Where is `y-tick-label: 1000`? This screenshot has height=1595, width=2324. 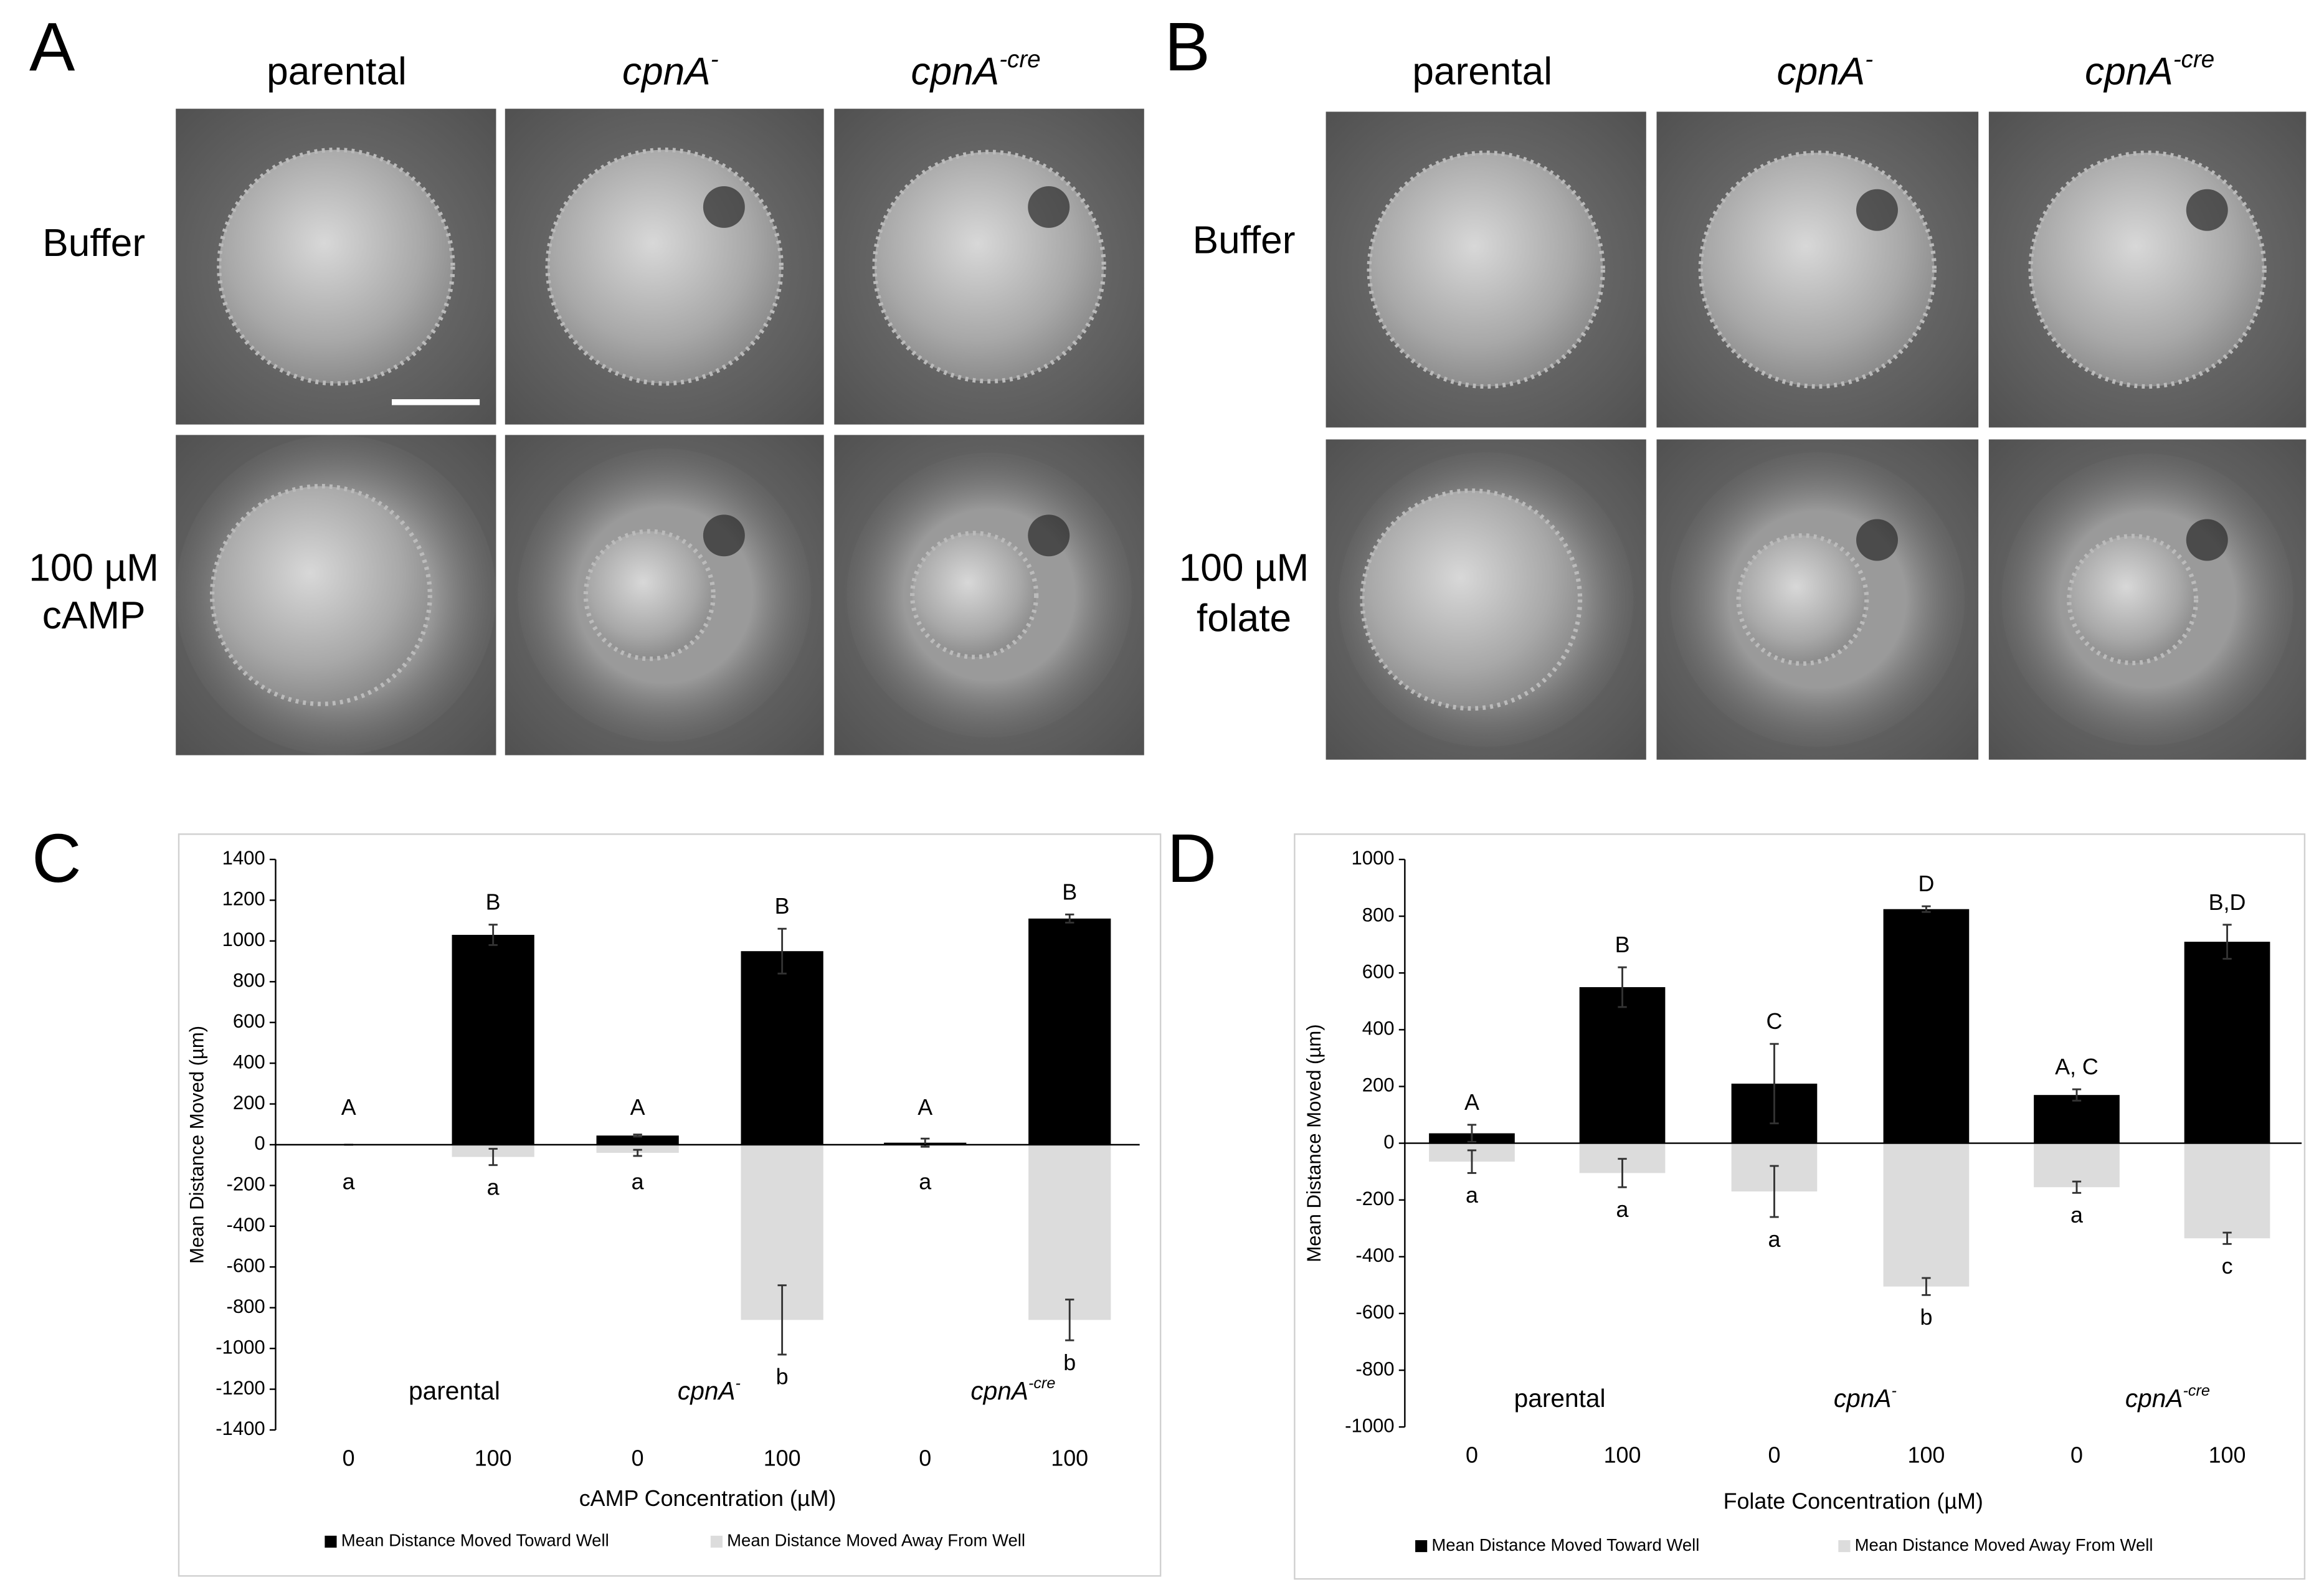 y-tick-label: 1000 is located at coordinates (1372, 858).